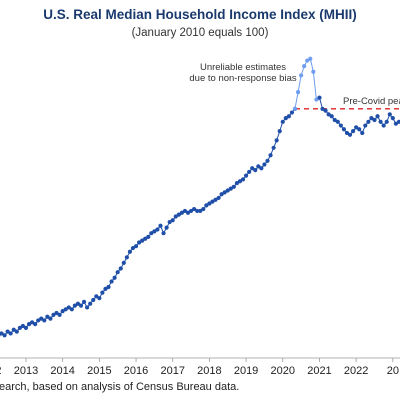 The height and width of the screenshot is (400, 400). What do you see at coordinates (356, 371) in the screenshot?
I see `x-tick-label-2022: 2022` at bounding box center [356, 371].